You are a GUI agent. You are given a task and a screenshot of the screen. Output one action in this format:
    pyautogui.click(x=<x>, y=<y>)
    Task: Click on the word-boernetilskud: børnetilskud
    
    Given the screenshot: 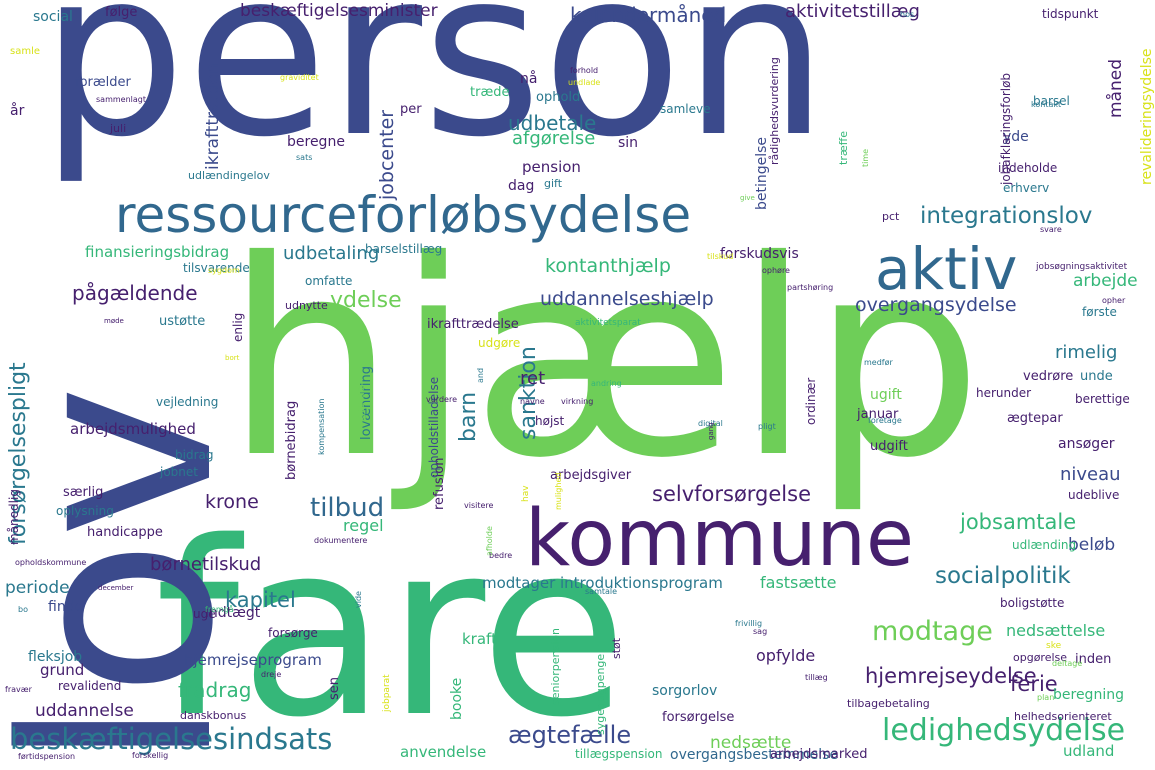 What is the action you would take?
    pyautogui.click(x=206, y=564)
    